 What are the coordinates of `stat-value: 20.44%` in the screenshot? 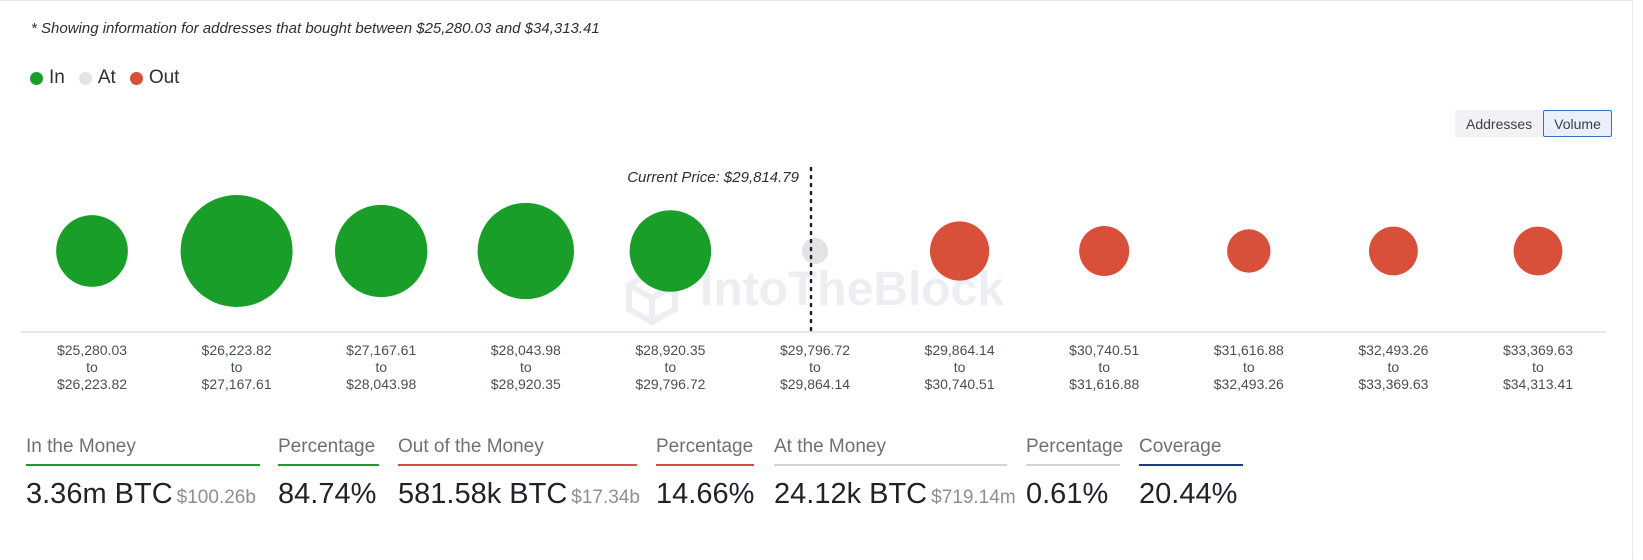 It's located at (1191, 494).